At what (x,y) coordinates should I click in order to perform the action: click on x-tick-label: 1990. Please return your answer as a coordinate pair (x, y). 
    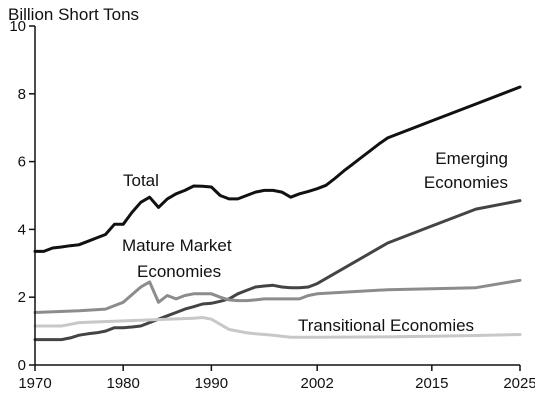
    Looking at the image, I should click on (211, 383).